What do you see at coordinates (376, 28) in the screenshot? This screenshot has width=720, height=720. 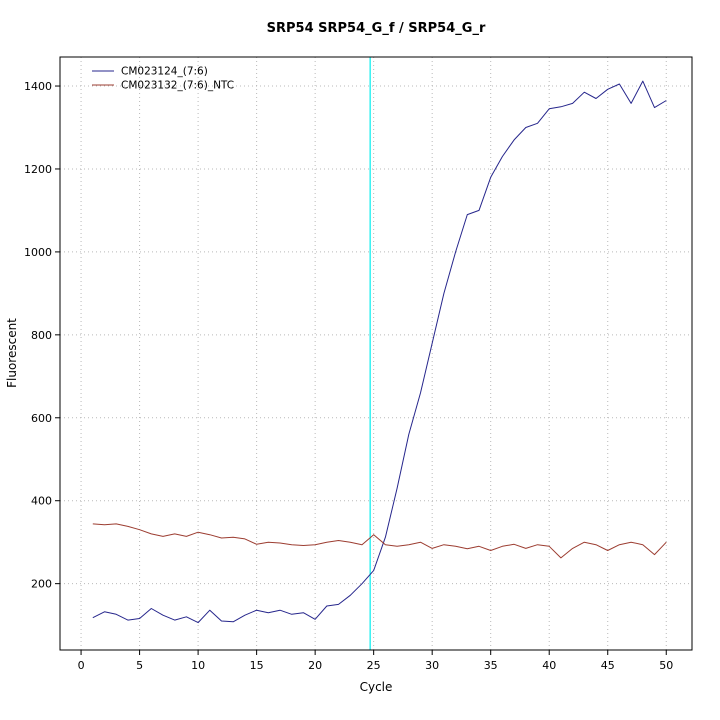 I see `chart-title: SRP54 SRP54_G_f / SRP54_G_r` at bounding box center [376, 28].